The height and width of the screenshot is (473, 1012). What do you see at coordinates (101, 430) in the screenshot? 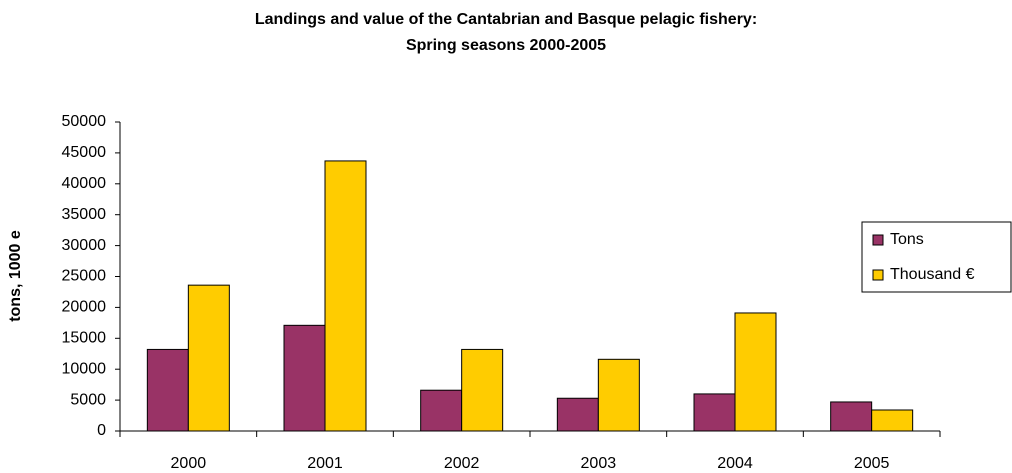
I see `y-tick-label: 0` at bounding box center [101, 430].